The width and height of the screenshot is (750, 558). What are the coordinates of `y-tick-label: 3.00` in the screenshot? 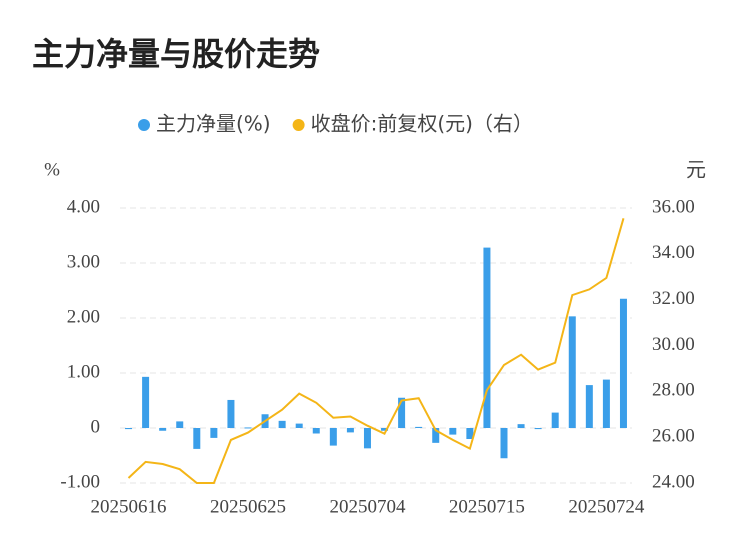 It's located at (83, 261).